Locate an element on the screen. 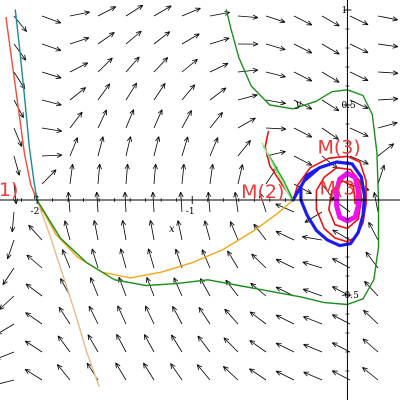 This screenshot has height=400, width=400. point-label-3: M(3) is located at coordinates (340, 188).